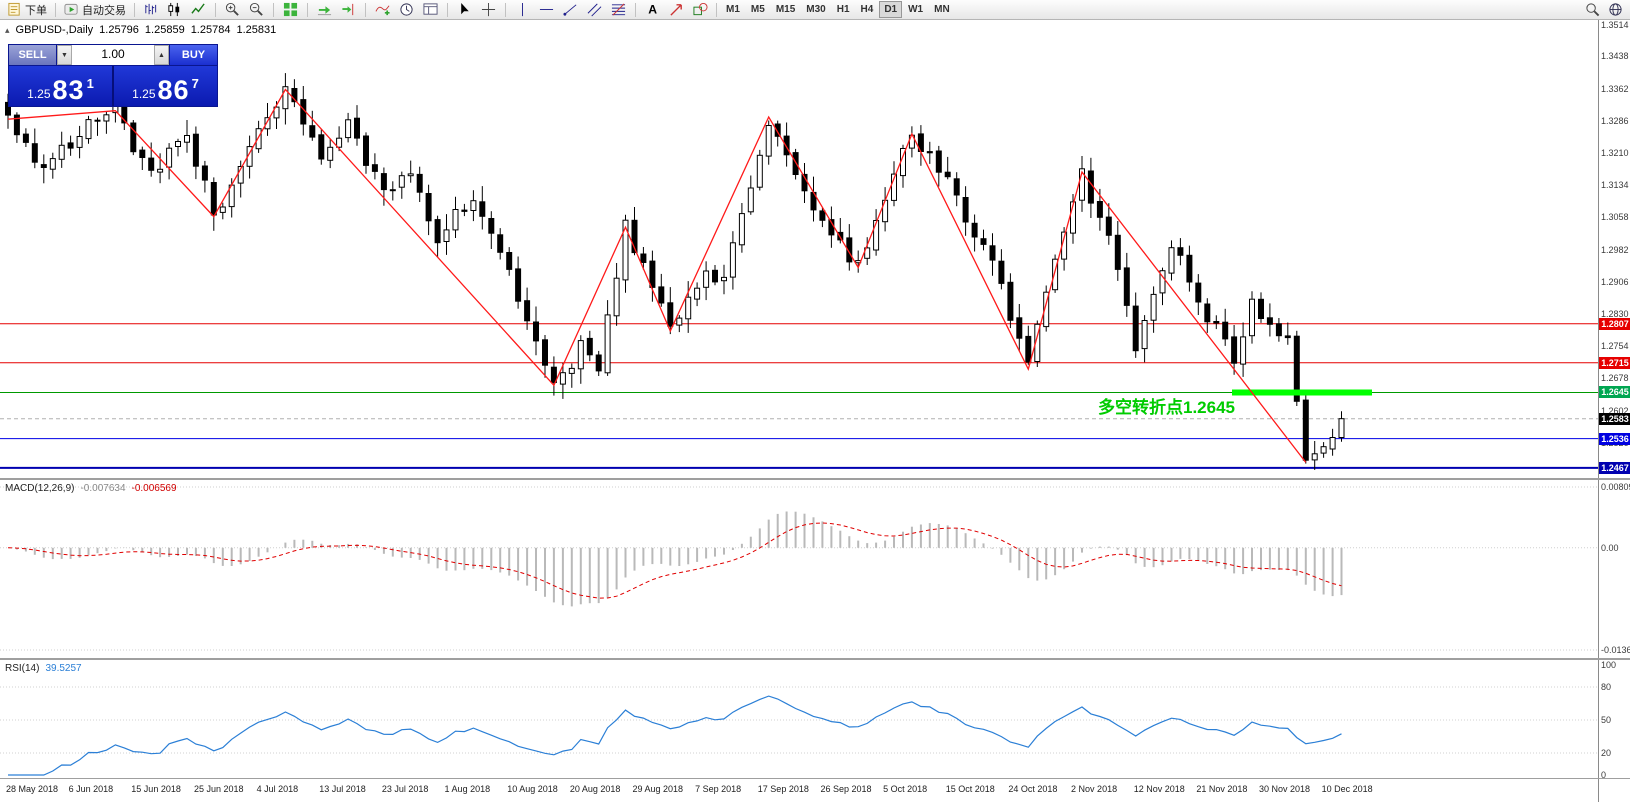 The width and height of the screenshot is (1630, 802). What do you see at coordinates (718, 789) in the screenshot?
I see `date-label: 7 Sep 2018` at bounding box center [718, 789].